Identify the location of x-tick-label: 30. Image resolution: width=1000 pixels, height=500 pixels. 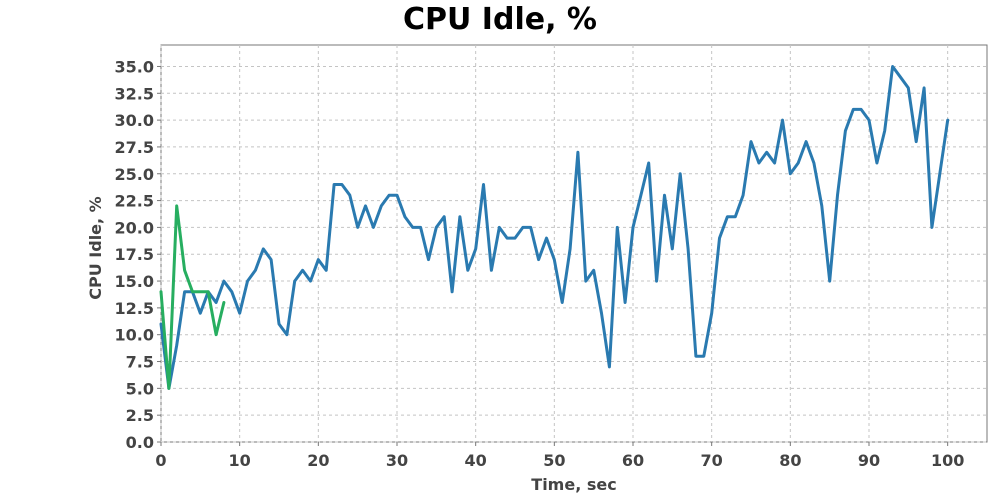
(397, 460).